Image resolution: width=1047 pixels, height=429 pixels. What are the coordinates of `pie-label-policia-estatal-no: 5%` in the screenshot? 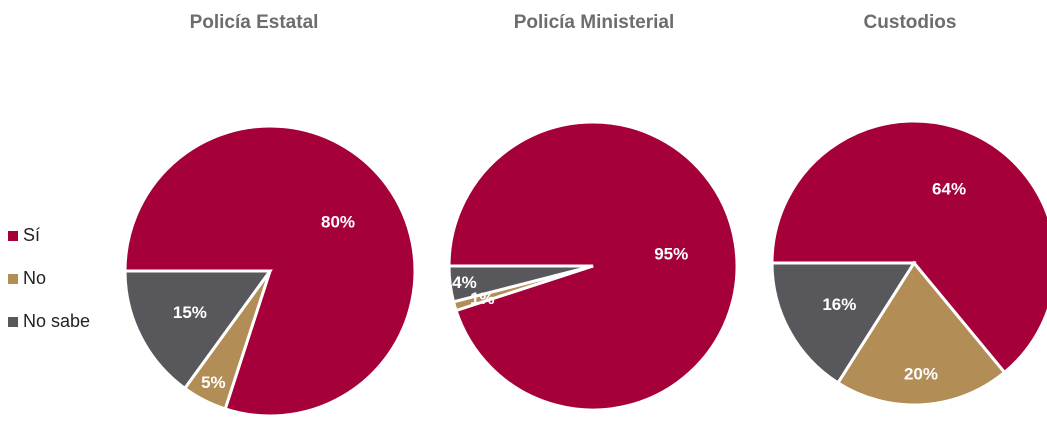 It's located at (213, 382).